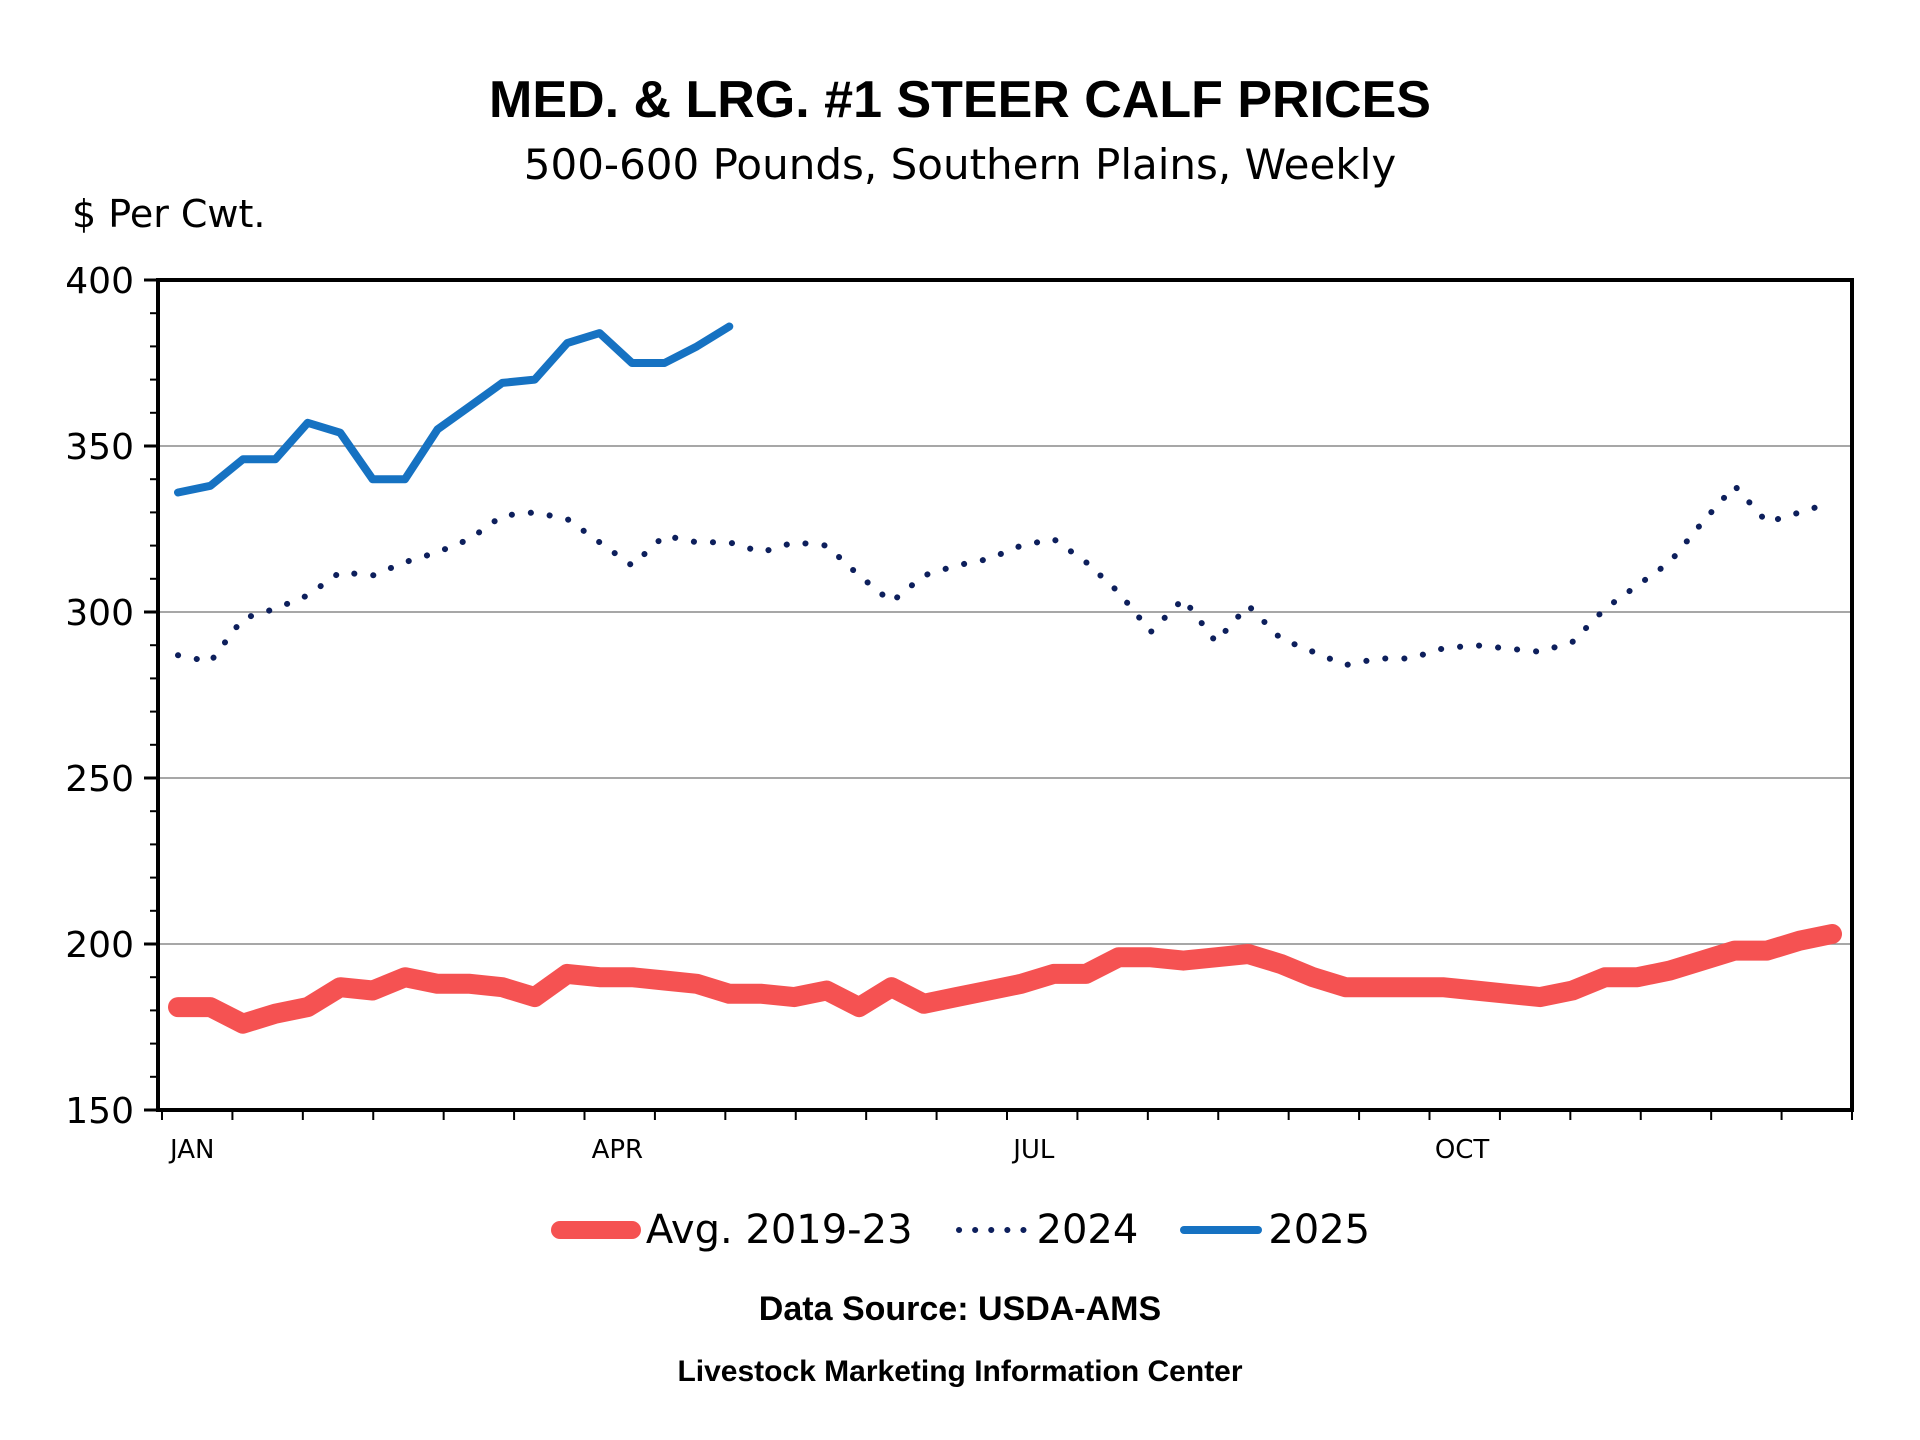  I want to click on legend: Avg. 2019-23 2024 2025, so click(960, 1230).